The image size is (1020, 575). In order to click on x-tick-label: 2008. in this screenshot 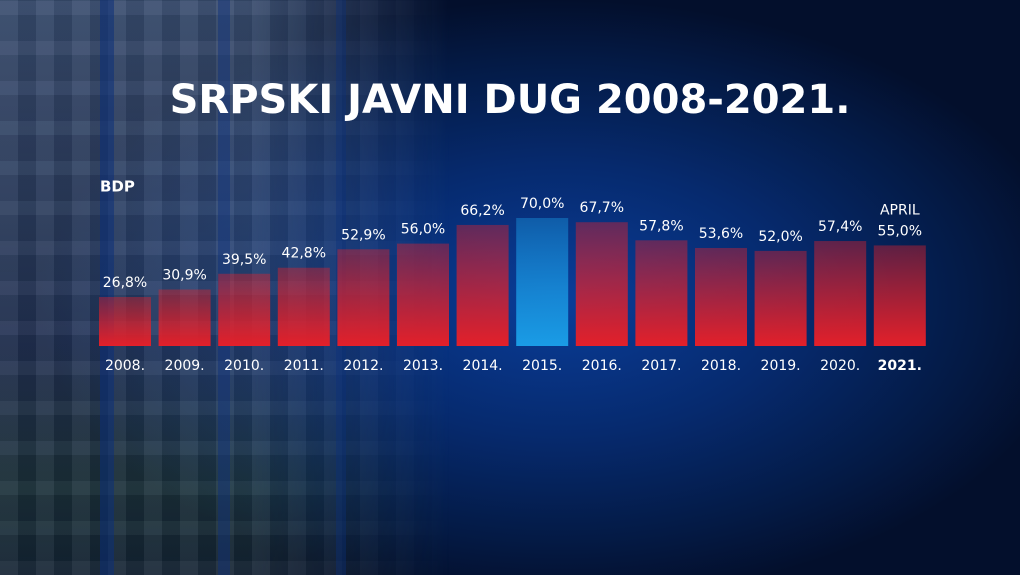, I will do `click(125, 366)`.